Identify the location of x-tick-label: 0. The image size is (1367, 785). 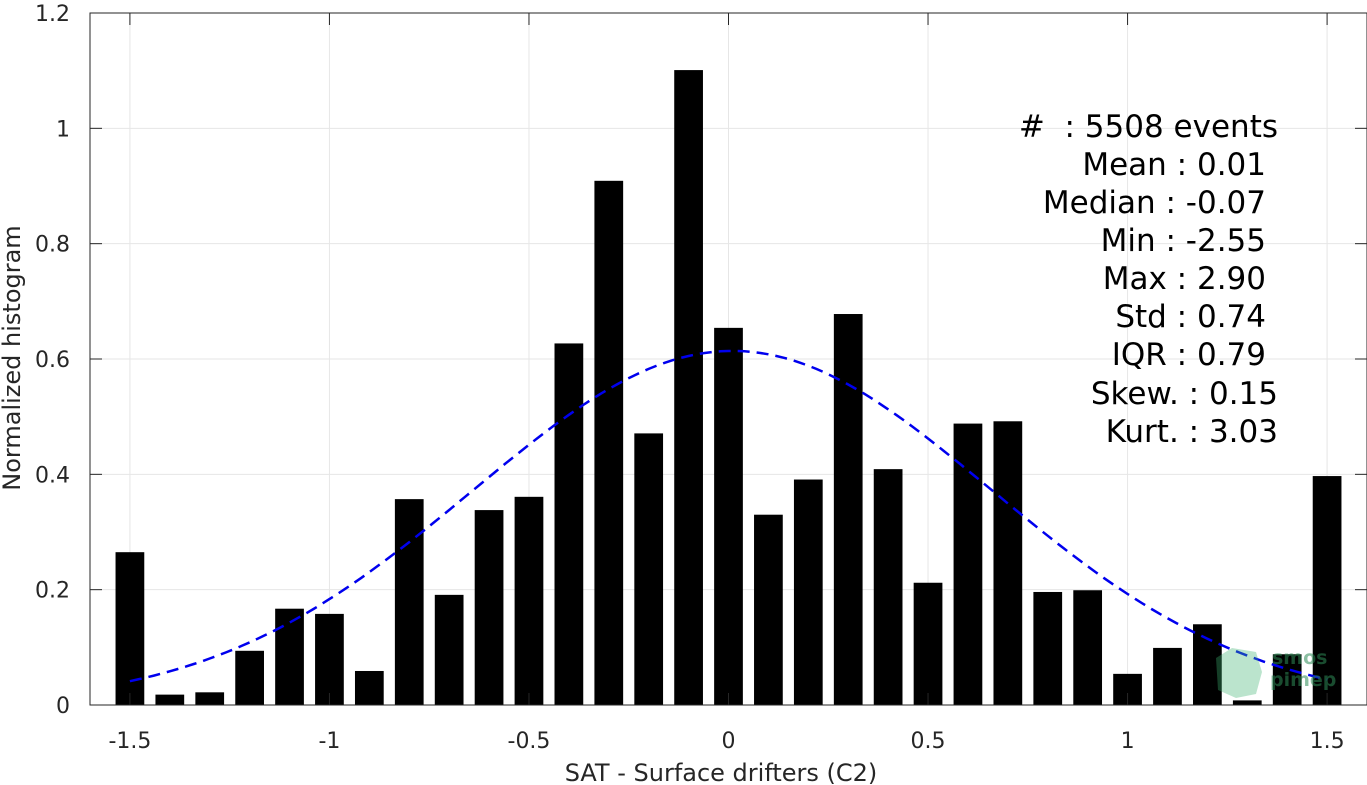
(729, 741).